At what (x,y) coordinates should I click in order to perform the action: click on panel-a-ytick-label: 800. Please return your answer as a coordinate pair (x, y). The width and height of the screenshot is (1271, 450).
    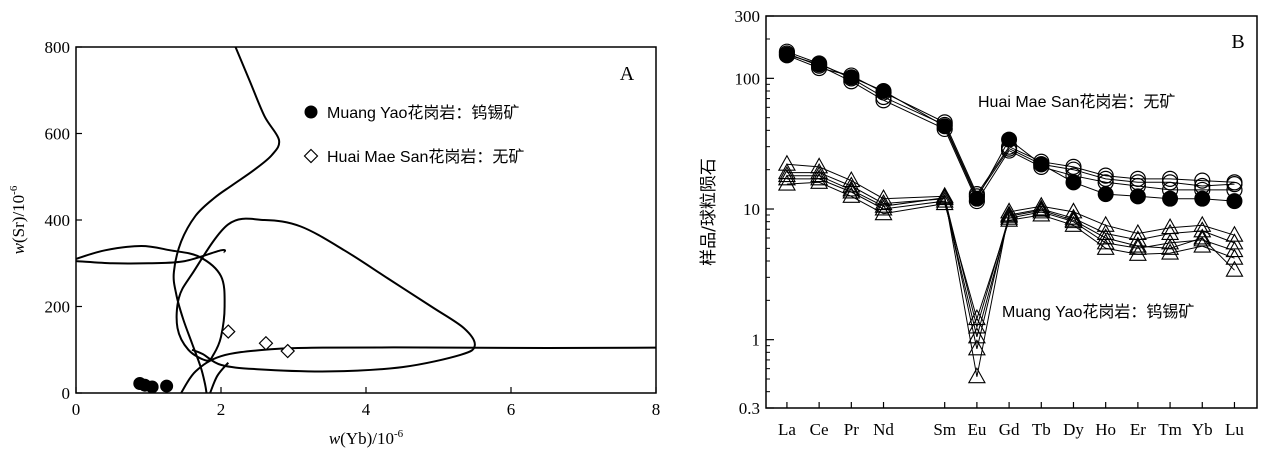
    Looking at the image, I should click on (58, 47).